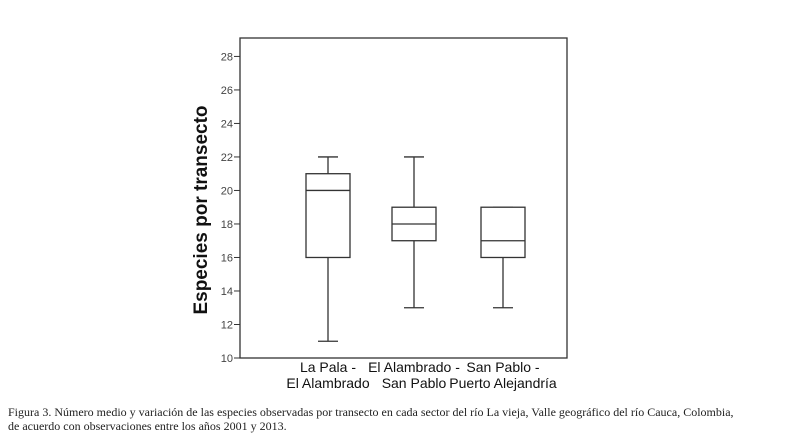 The image size is (797, 439). I want to click on y-tick-label: 16, so click(227, 258).